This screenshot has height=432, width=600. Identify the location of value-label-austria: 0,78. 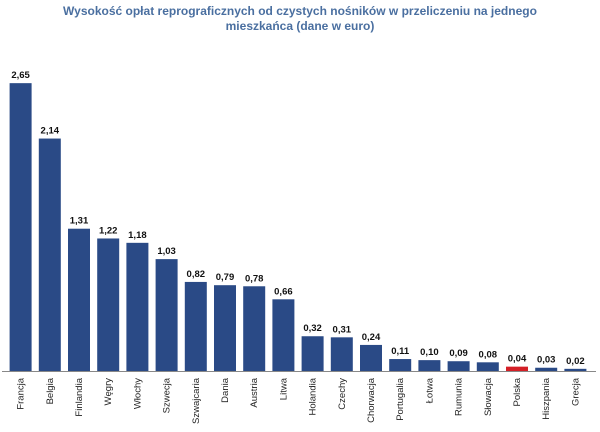
(254, 278).